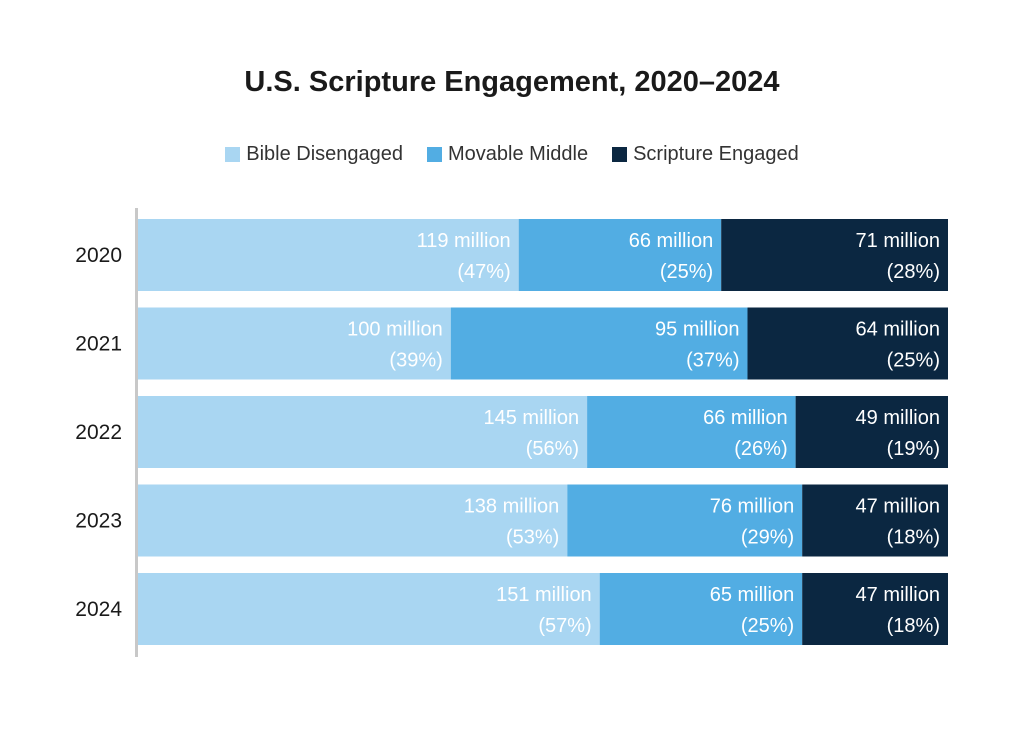 The image size is (1024, 732). What do you see at coordinates (620, 255) in the screenshot?
I see `bar-movable-middle-2020` at bounding box center [620, 255].